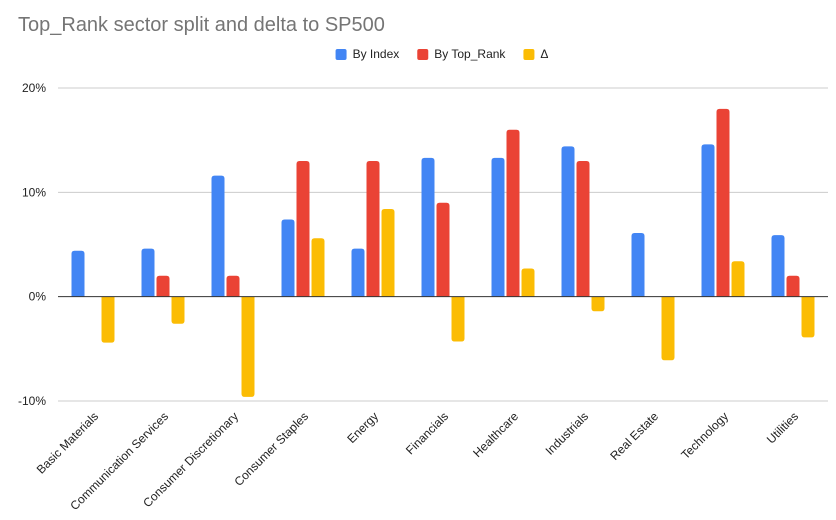  I want to click on legend: By Index By Top_Rank Δ, so click(441, 54).